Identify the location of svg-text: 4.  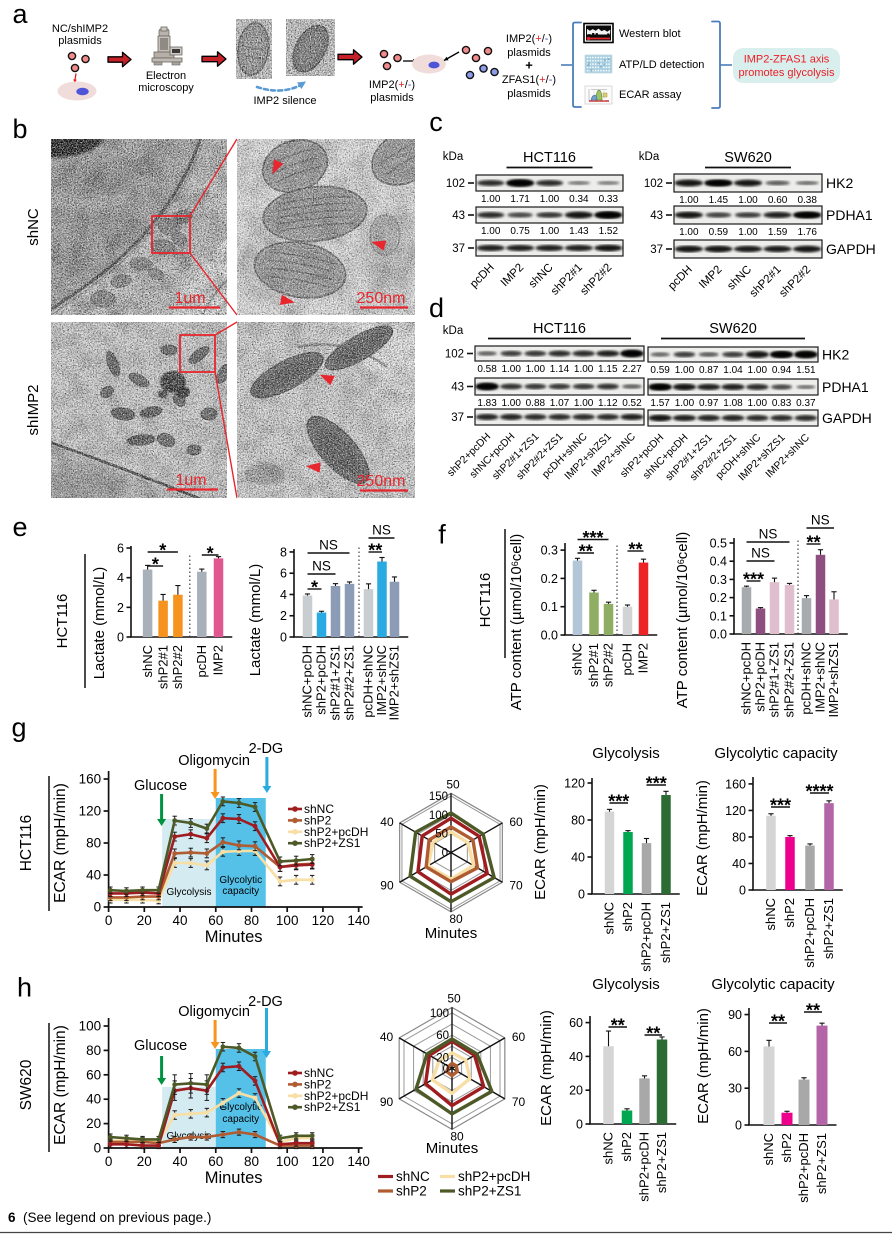
(283, 595).